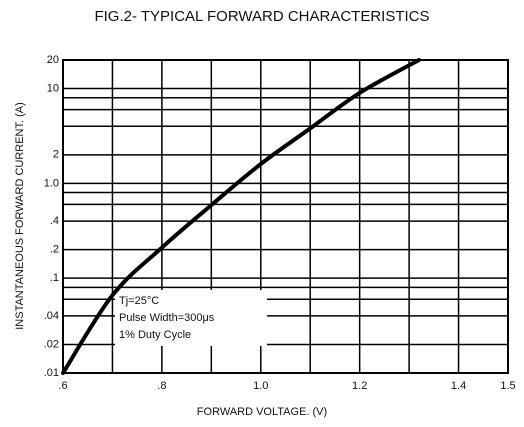  Describe the element at coordinates (51, 183) in the screenshot. I see `y-tick-label: 1.0` at that location.